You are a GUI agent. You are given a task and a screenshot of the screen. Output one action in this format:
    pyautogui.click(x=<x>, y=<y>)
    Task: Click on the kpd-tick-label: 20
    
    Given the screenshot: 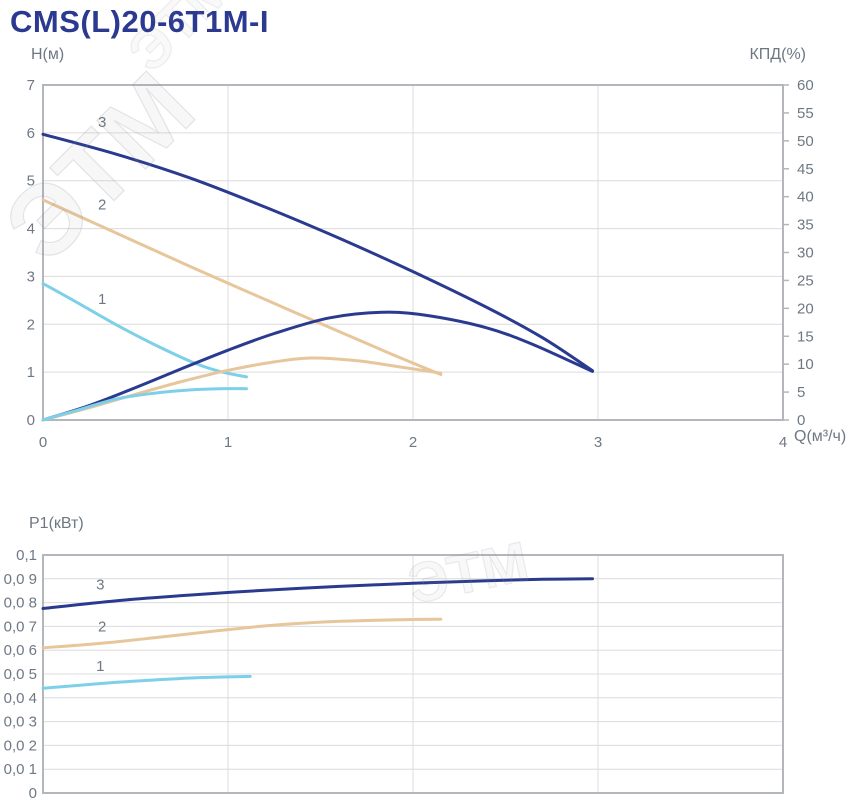 What is the action you would take?
    pyautogui.click(x=805, y=308)
    